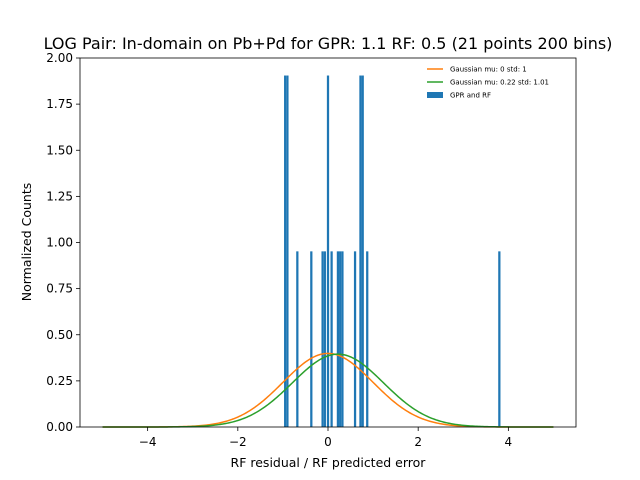  I want to click on x-axis-label: RF residual / RF predicted error, so click(329, 462).